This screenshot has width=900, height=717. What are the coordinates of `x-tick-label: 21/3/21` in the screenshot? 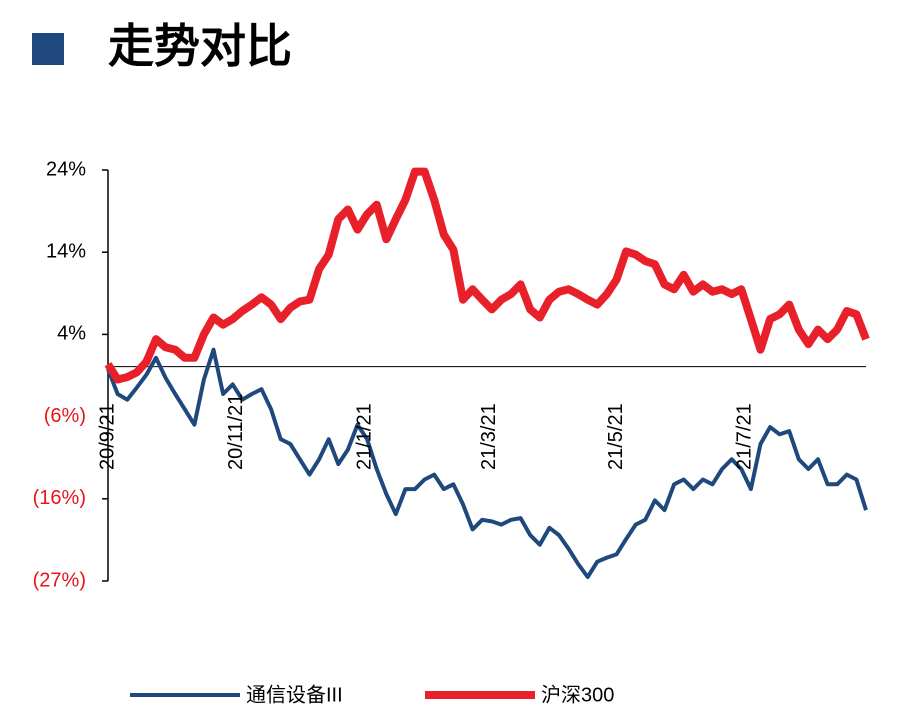 It's located at (489, 436).